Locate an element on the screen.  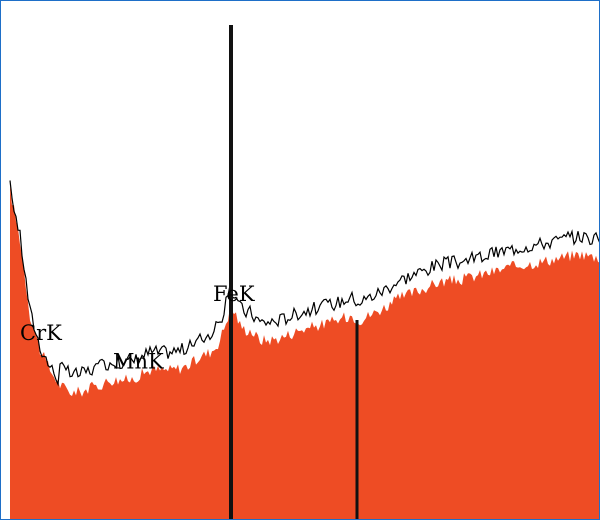
peak-label-layer: CrK MnK FeK is located at coordinates (137, 327).